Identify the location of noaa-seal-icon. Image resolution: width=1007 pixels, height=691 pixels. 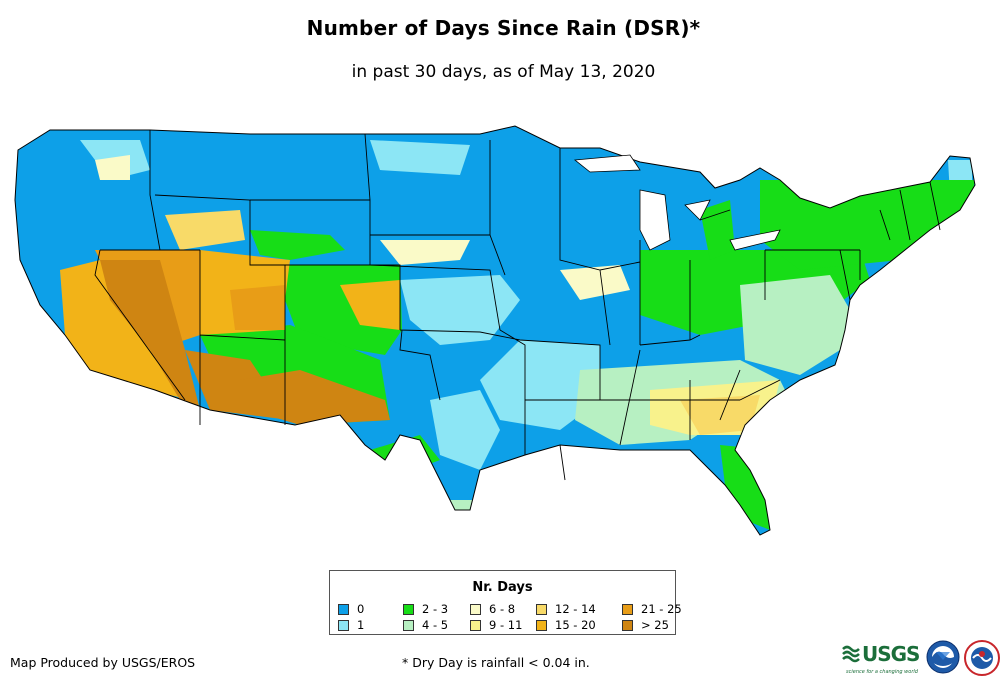
(943, 657).